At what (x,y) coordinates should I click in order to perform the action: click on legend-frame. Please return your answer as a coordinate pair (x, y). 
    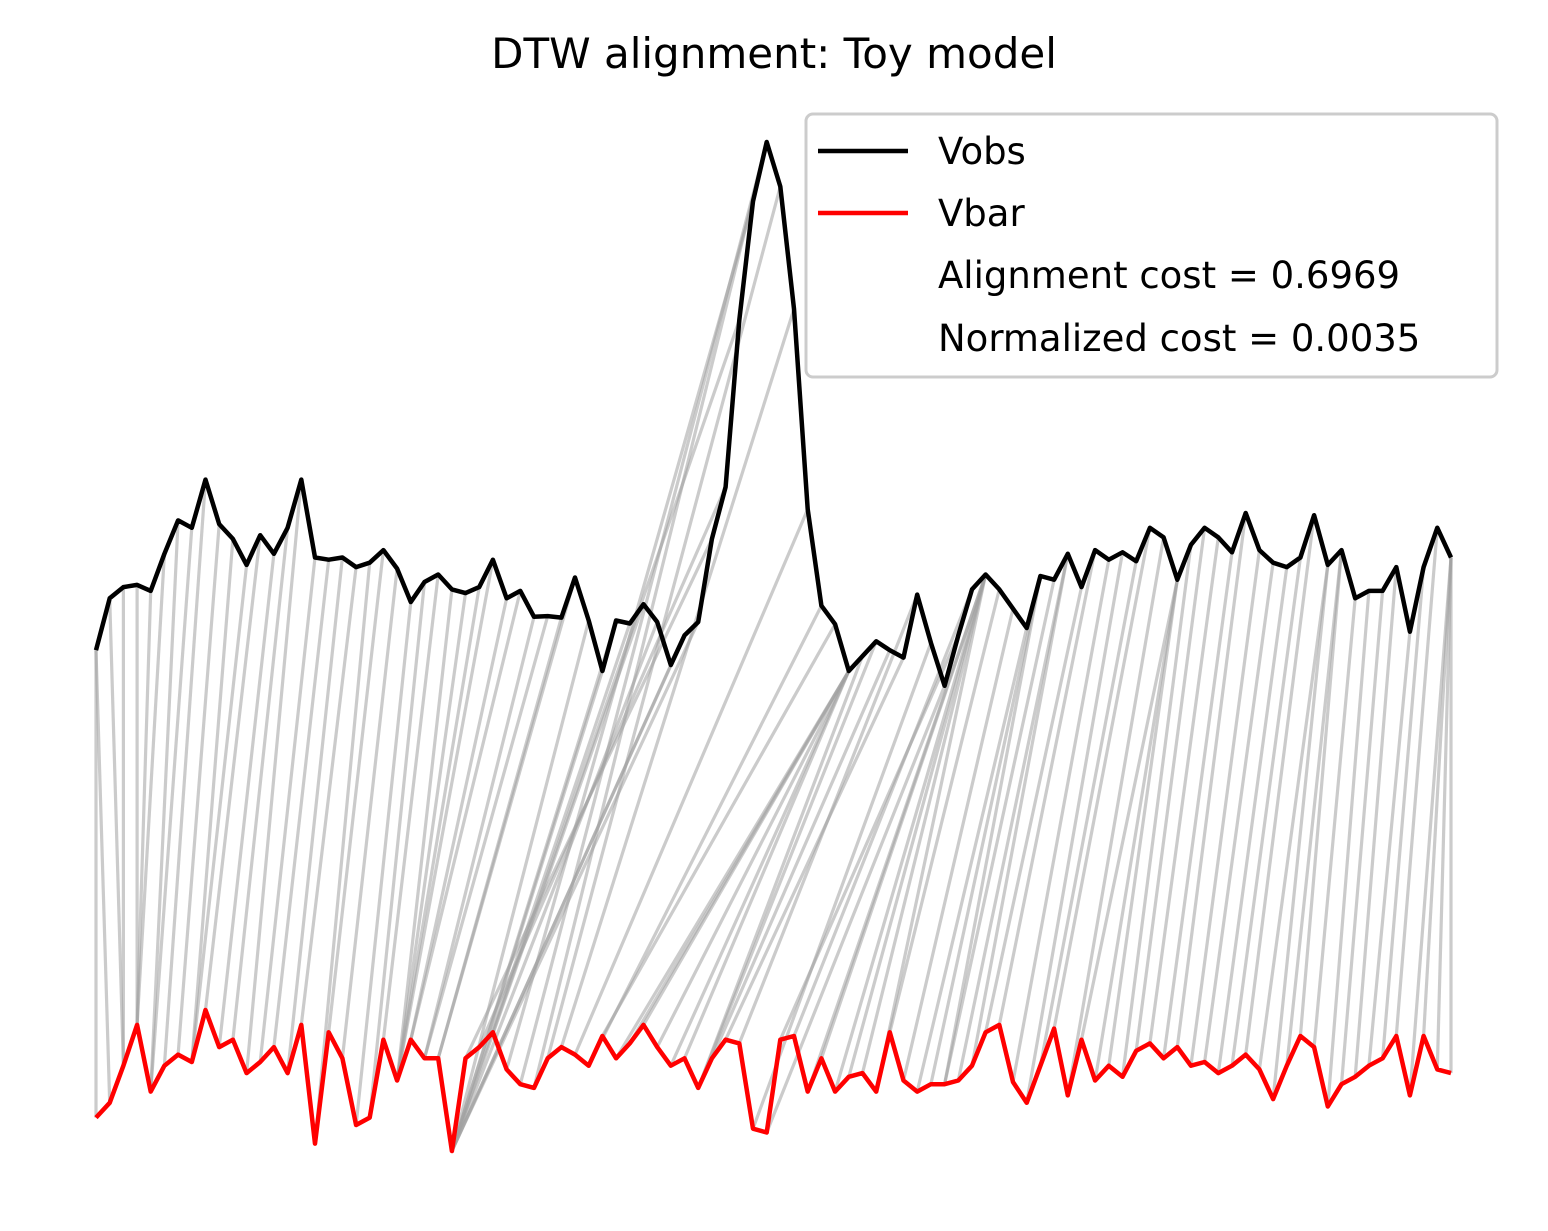
    Looking at the image, I should click on (1151, 245).